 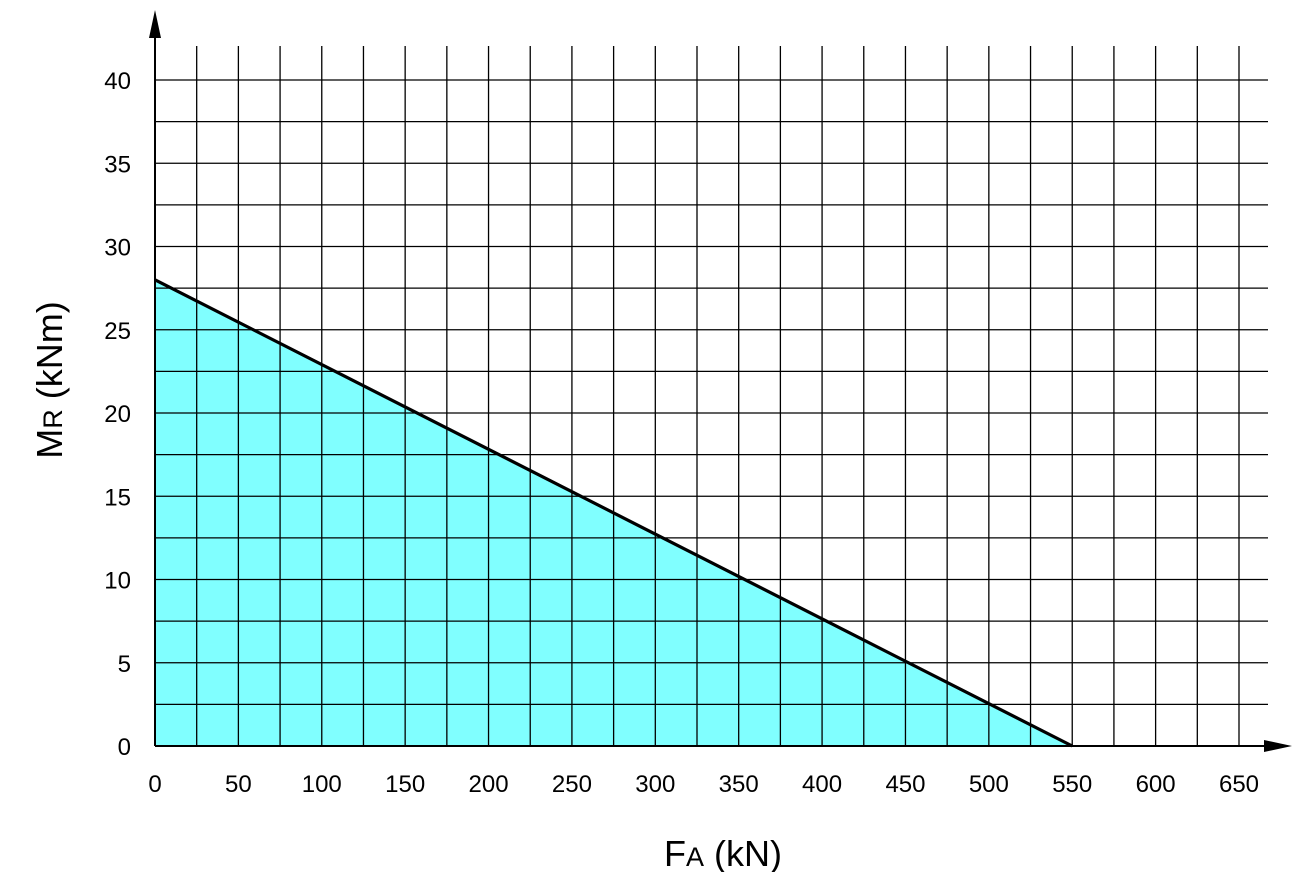 I want to click on x-tick-label: 300, so click(x=655, y=784).